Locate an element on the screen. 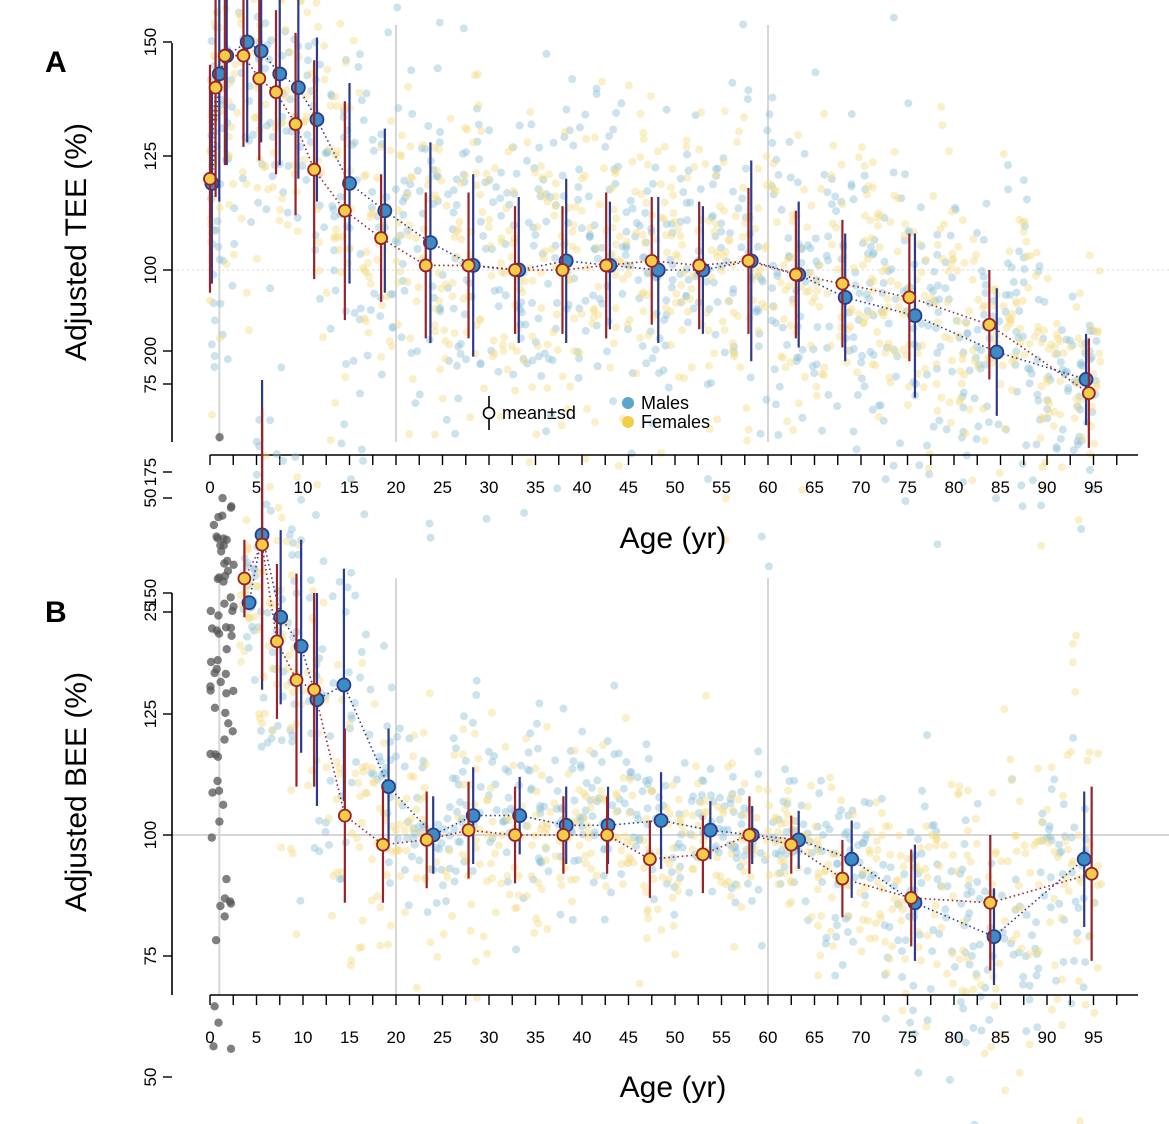 The width and height of the screenshot is (1169, 1124). neonate-point is located at coordinates (216, 536).